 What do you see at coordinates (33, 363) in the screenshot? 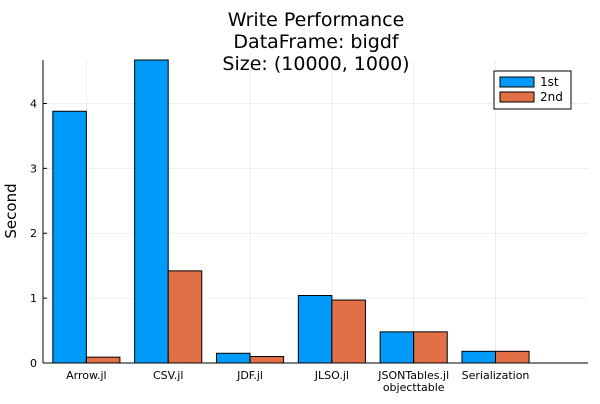
I see `y-tick-label: 0` at bounding box center [33, 363].